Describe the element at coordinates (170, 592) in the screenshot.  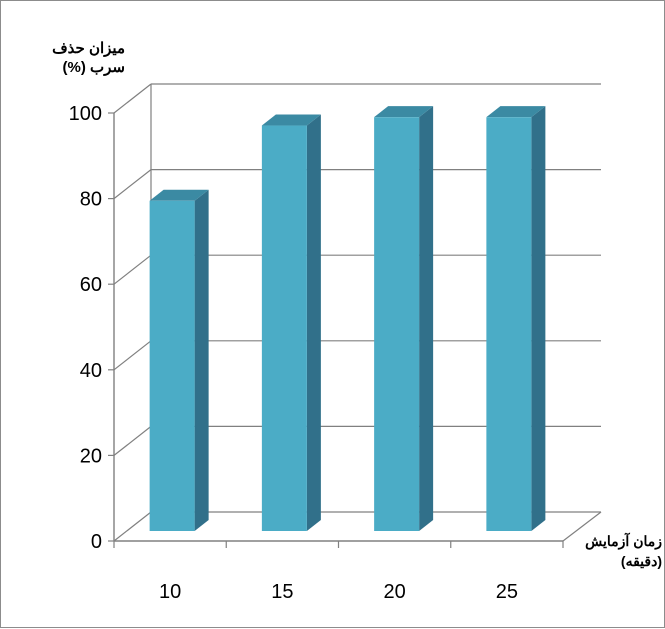
I see `x-tick-label: 10` at that location.